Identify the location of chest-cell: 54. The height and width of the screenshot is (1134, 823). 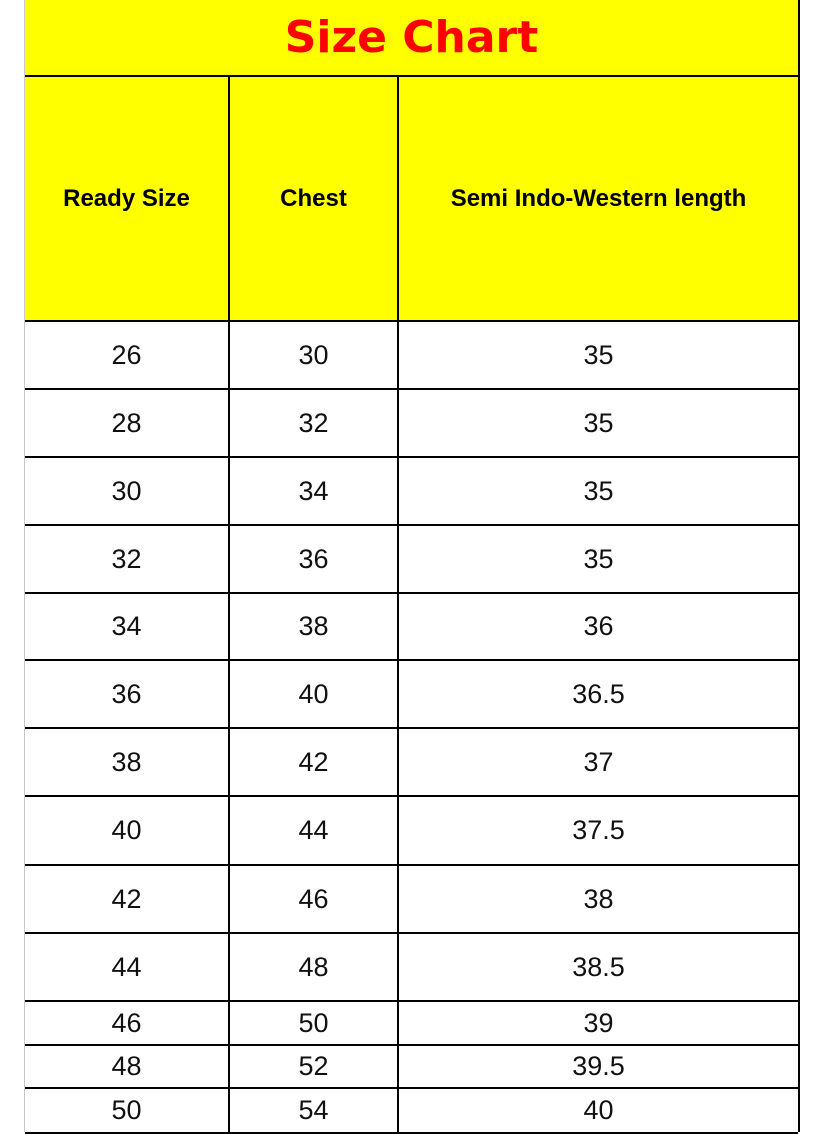
(314, 1110).